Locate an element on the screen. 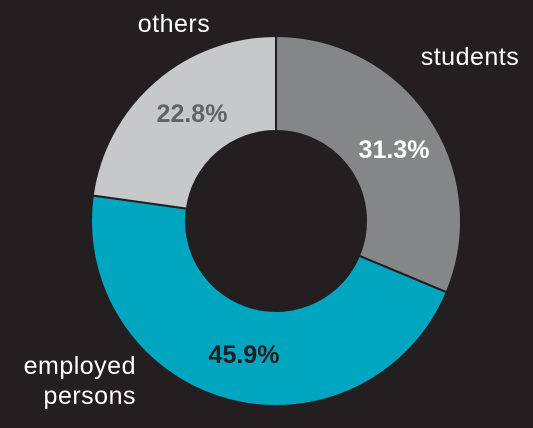  slice-others is located at coordinates (184, 122).